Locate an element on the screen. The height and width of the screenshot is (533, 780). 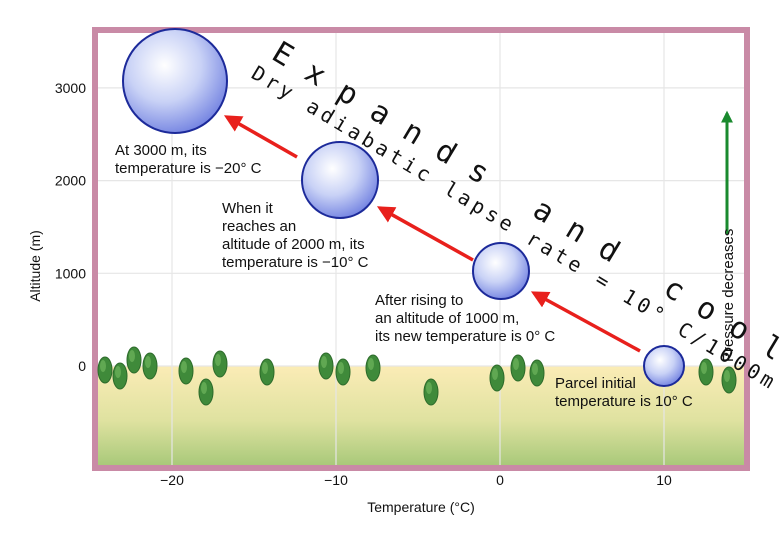
parcel-label-line: temperature is −20° C is located at coordinates (188, 168).